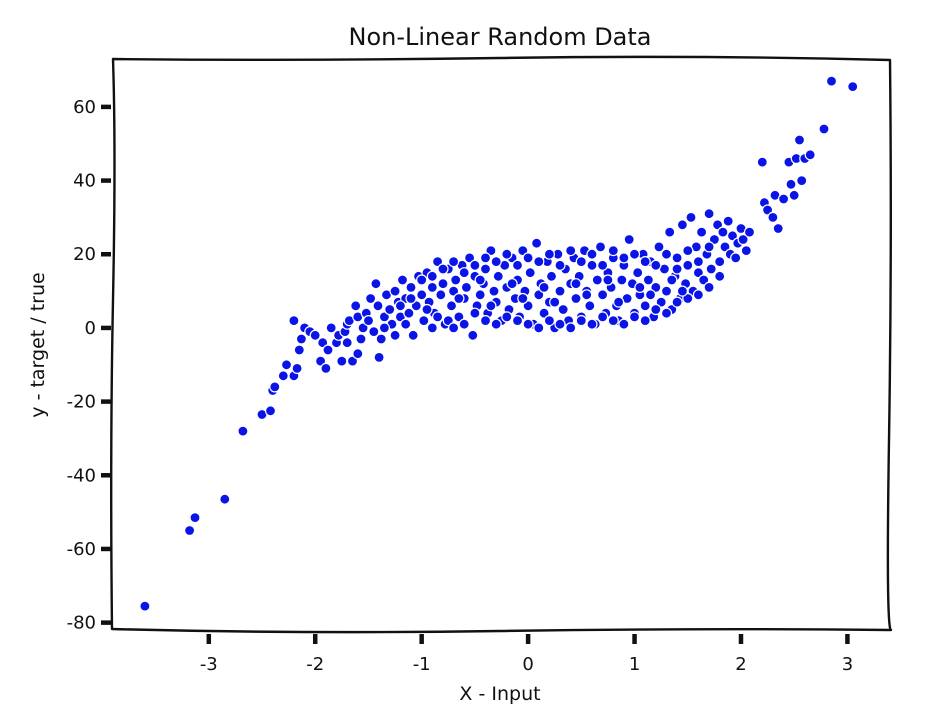 This screenshot has width=930, height=707. What do you see at coordinates (38, 344) in the screenshot?
I see `y-axis-label: y - target / true` at bounding box center [38, 344].